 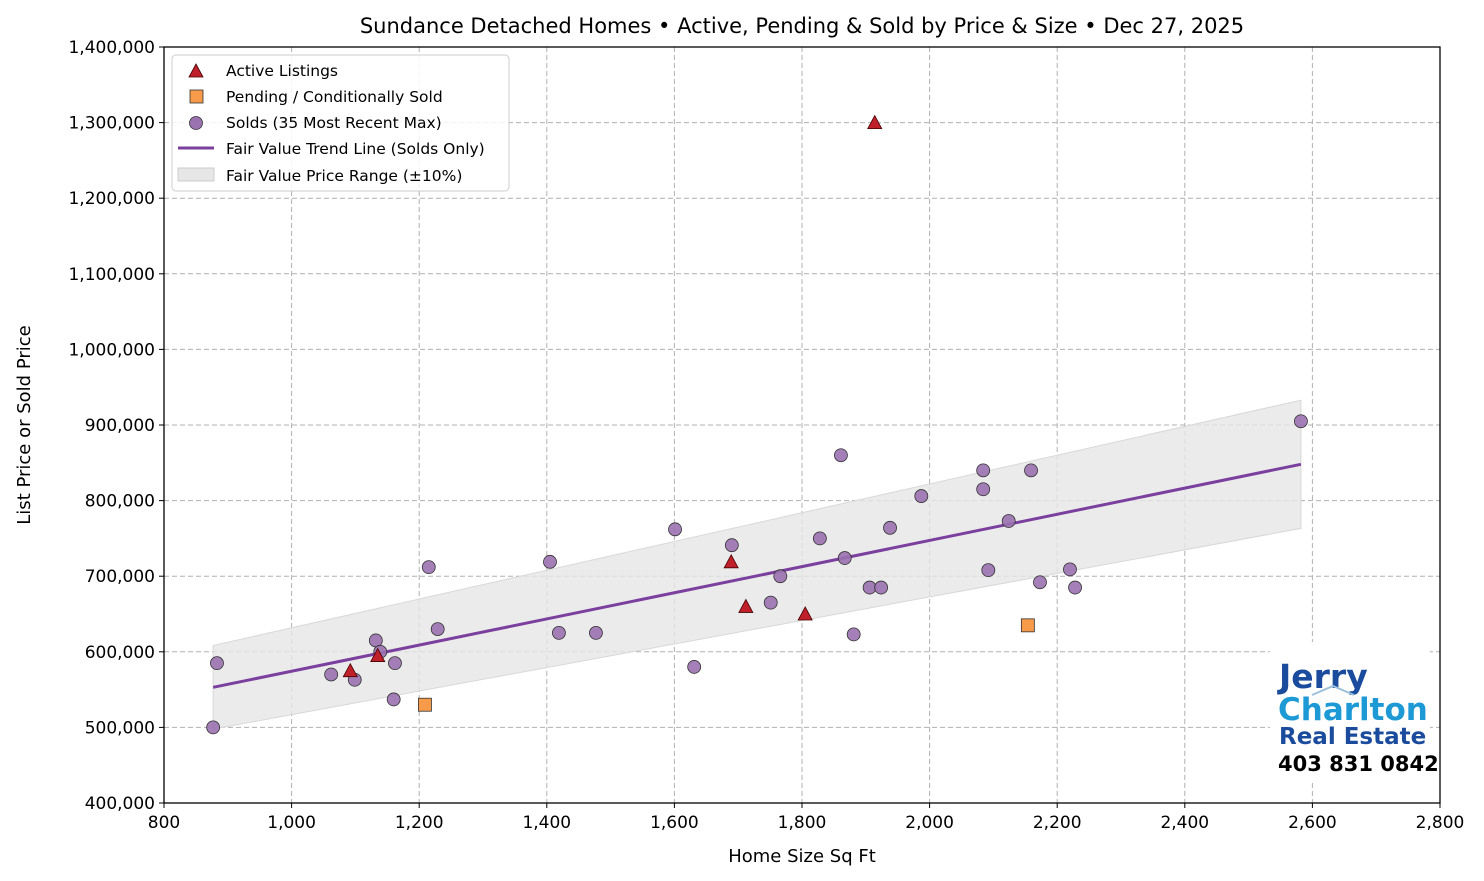 What do you see at coordinates (120, 577) in the screenshot?
I see `y-tick-label: 700,000` at bounding box center [120, 577].